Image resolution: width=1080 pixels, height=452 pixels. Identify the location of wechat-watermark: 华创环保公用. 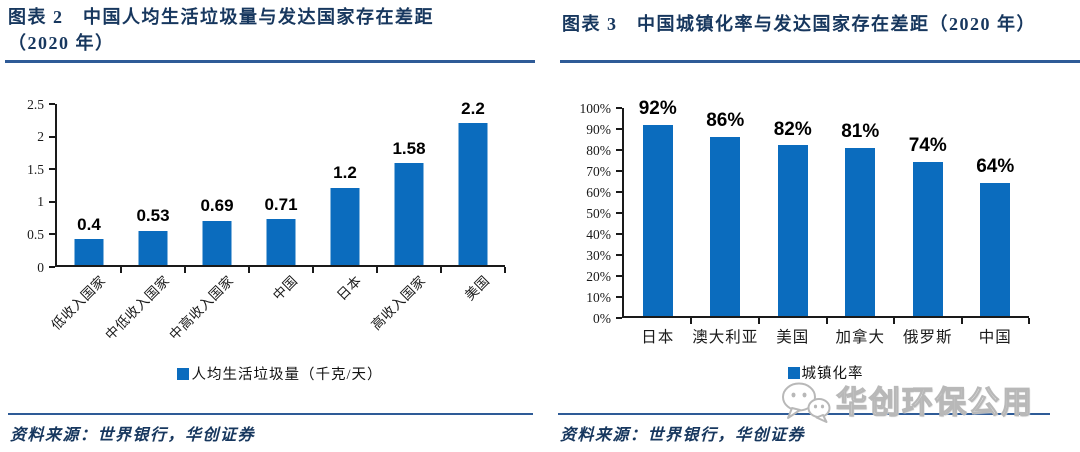
(907, 402).